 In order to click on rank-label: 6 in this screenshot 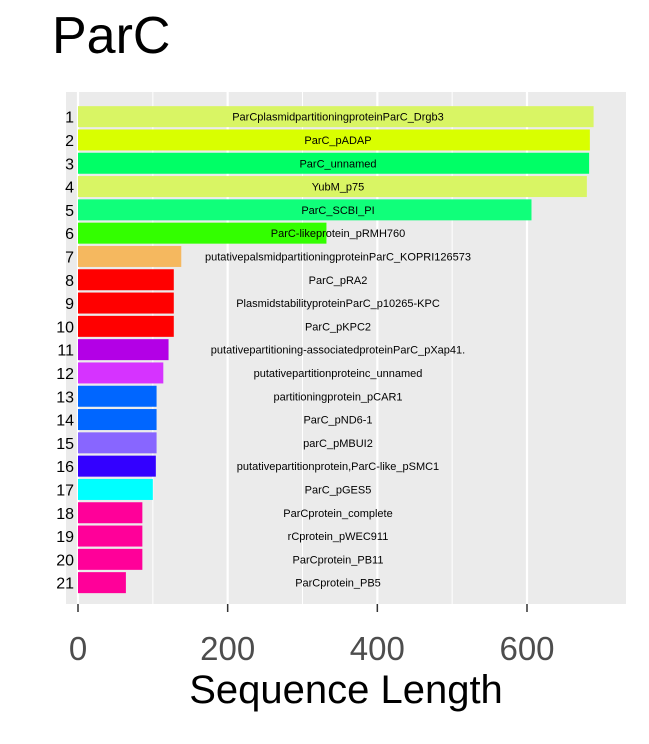, I will do `click(69, 234)`.